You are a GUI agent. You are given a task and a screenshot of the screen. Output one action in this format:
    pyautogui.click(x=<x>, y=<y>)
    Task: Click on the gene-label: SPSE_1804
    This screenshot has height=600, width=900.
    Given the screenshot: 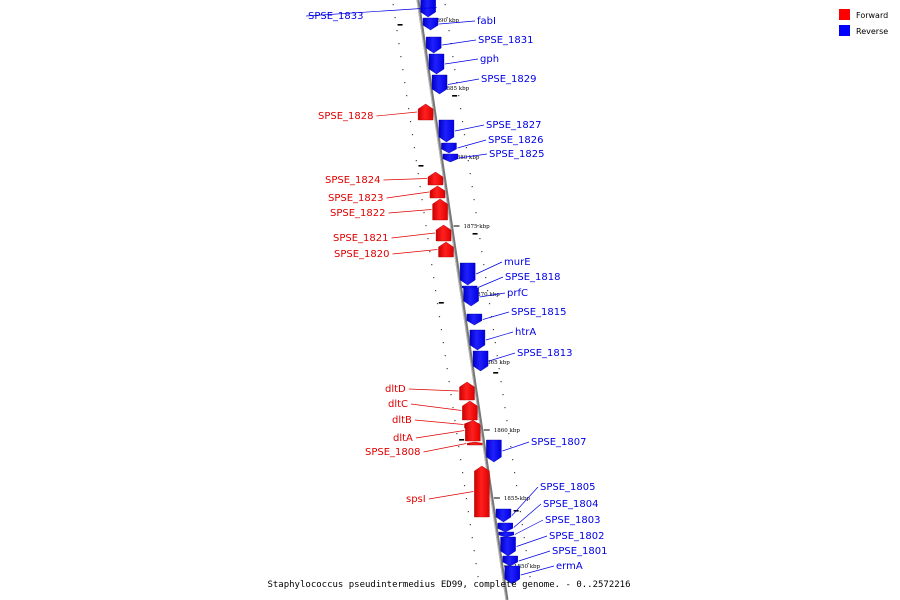 What is the action you would take?
    pyautogui.click(x=571, y=504)
    